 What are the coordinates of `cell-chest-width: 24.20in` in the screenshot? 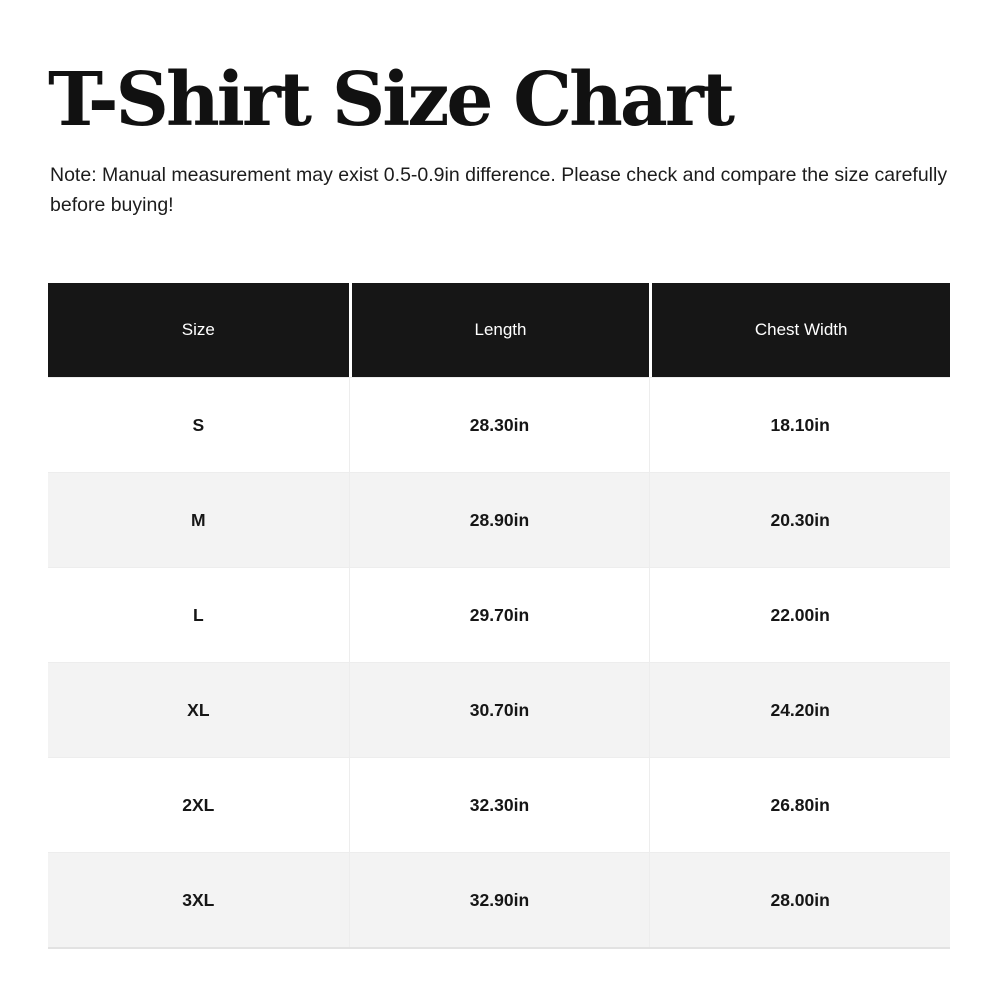 It's located at (799, 709).